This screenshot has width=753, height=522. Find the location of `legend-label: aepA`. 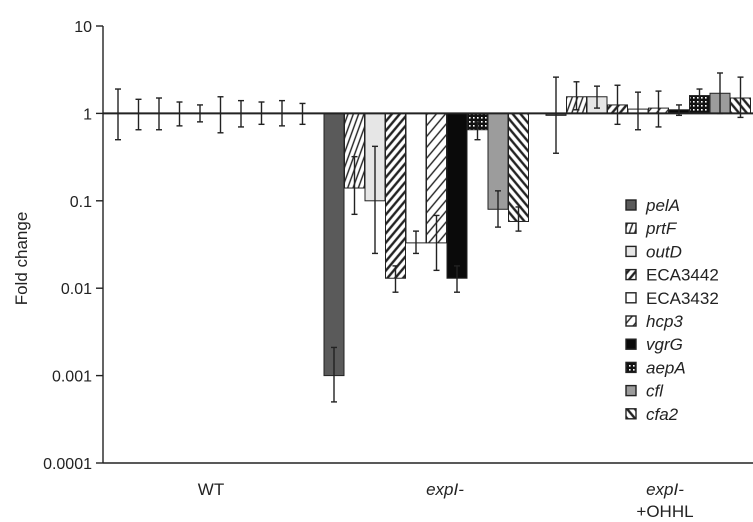

legend-label: aepA is located at coordinates (666, 367).